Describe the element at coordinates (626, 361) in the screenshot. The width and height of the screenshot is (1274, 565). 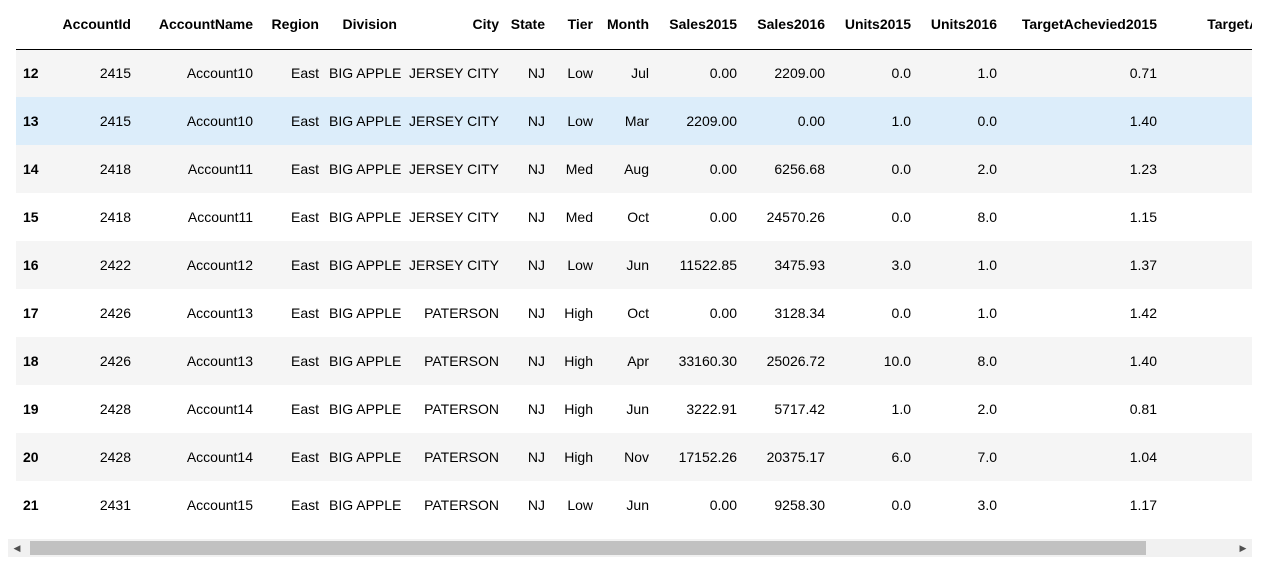
I see `table-cell: Apr` at that location.